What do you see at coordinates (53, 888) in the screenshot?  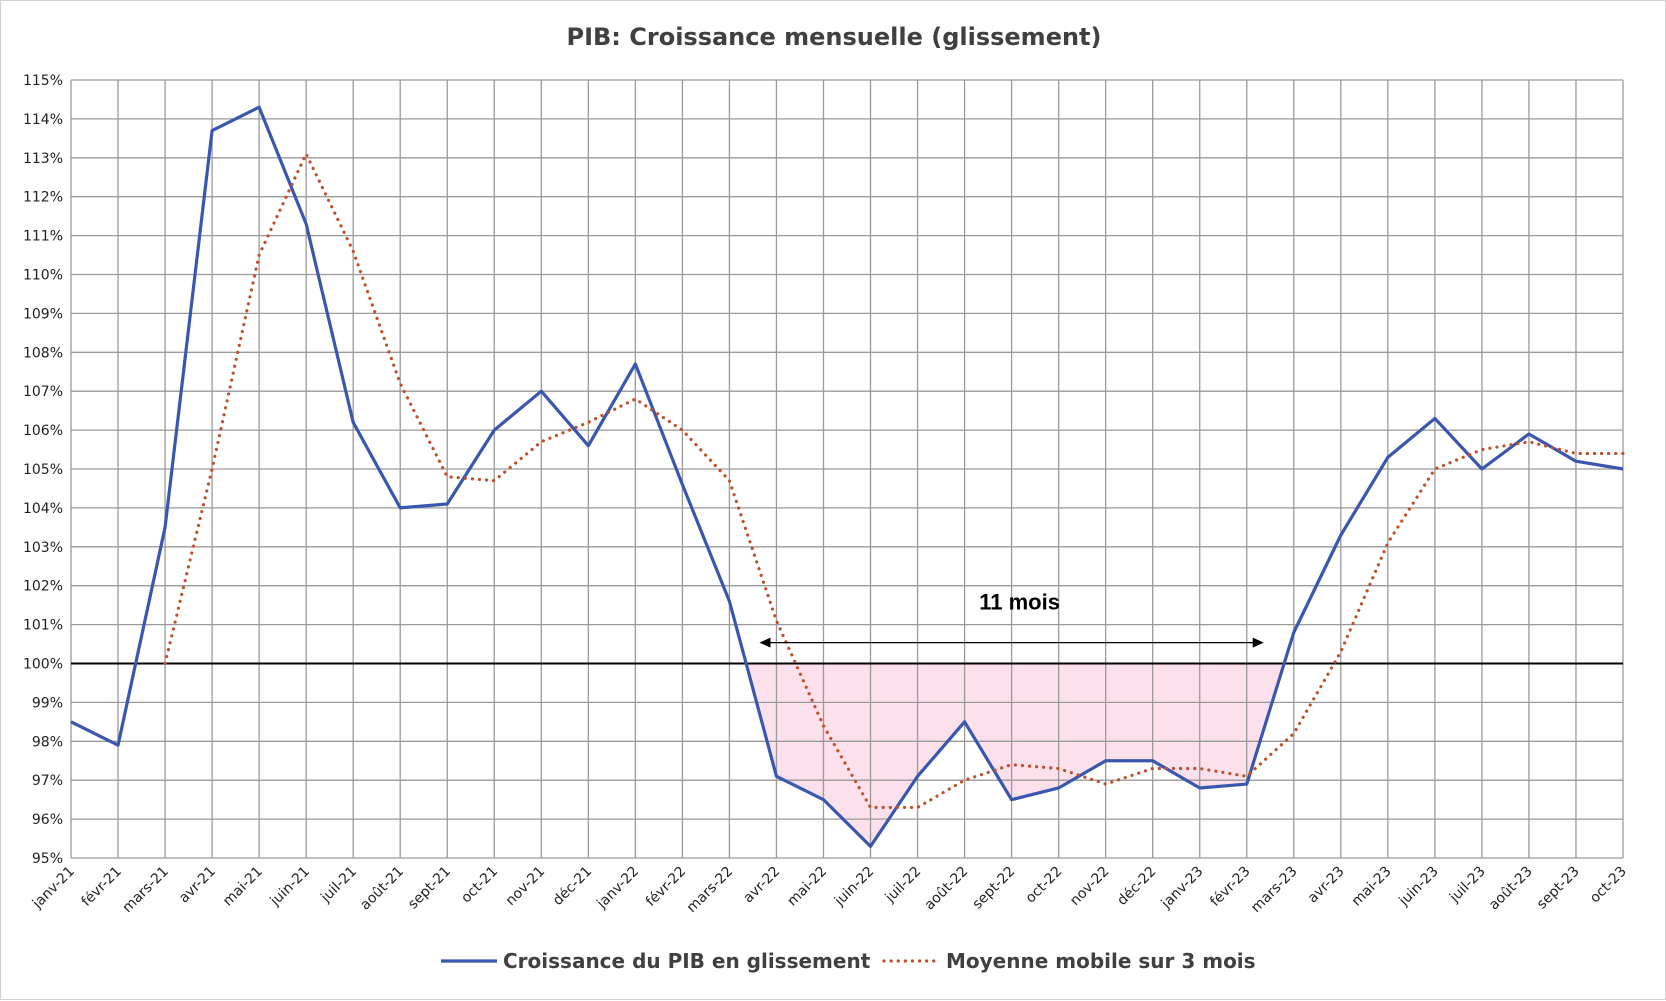 I see `x-tick-label: janv-21` at bounding box center [53, 888].